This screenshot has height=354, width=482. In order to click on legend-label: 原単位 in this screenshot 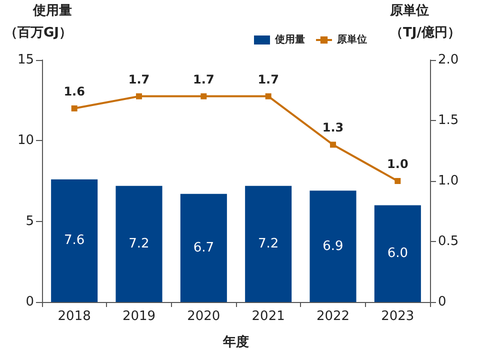, I will do `click(351, 40)`.